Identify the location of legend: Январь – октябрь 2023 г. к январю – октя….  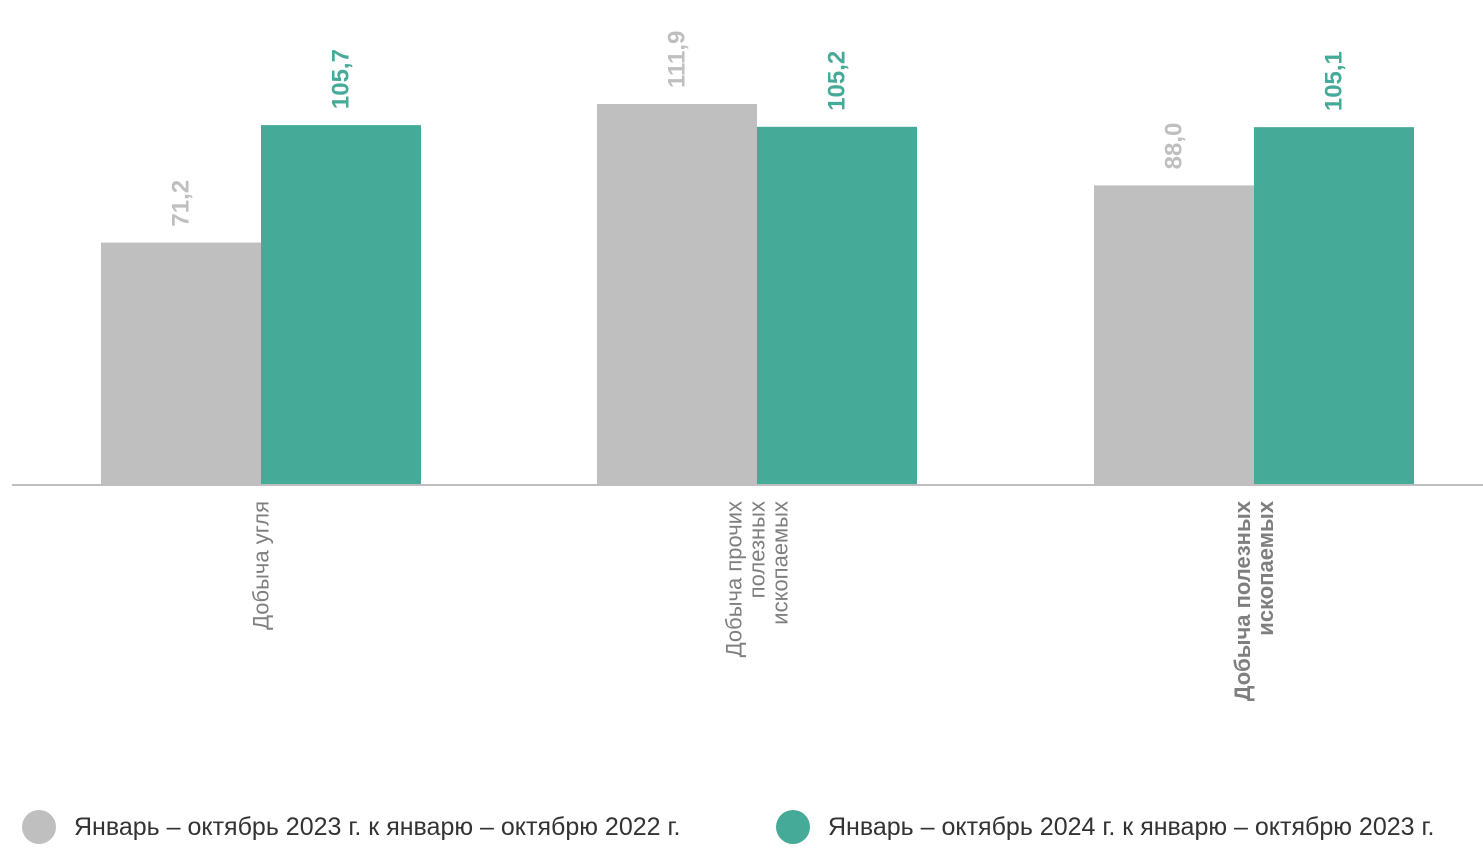
(741, 829).